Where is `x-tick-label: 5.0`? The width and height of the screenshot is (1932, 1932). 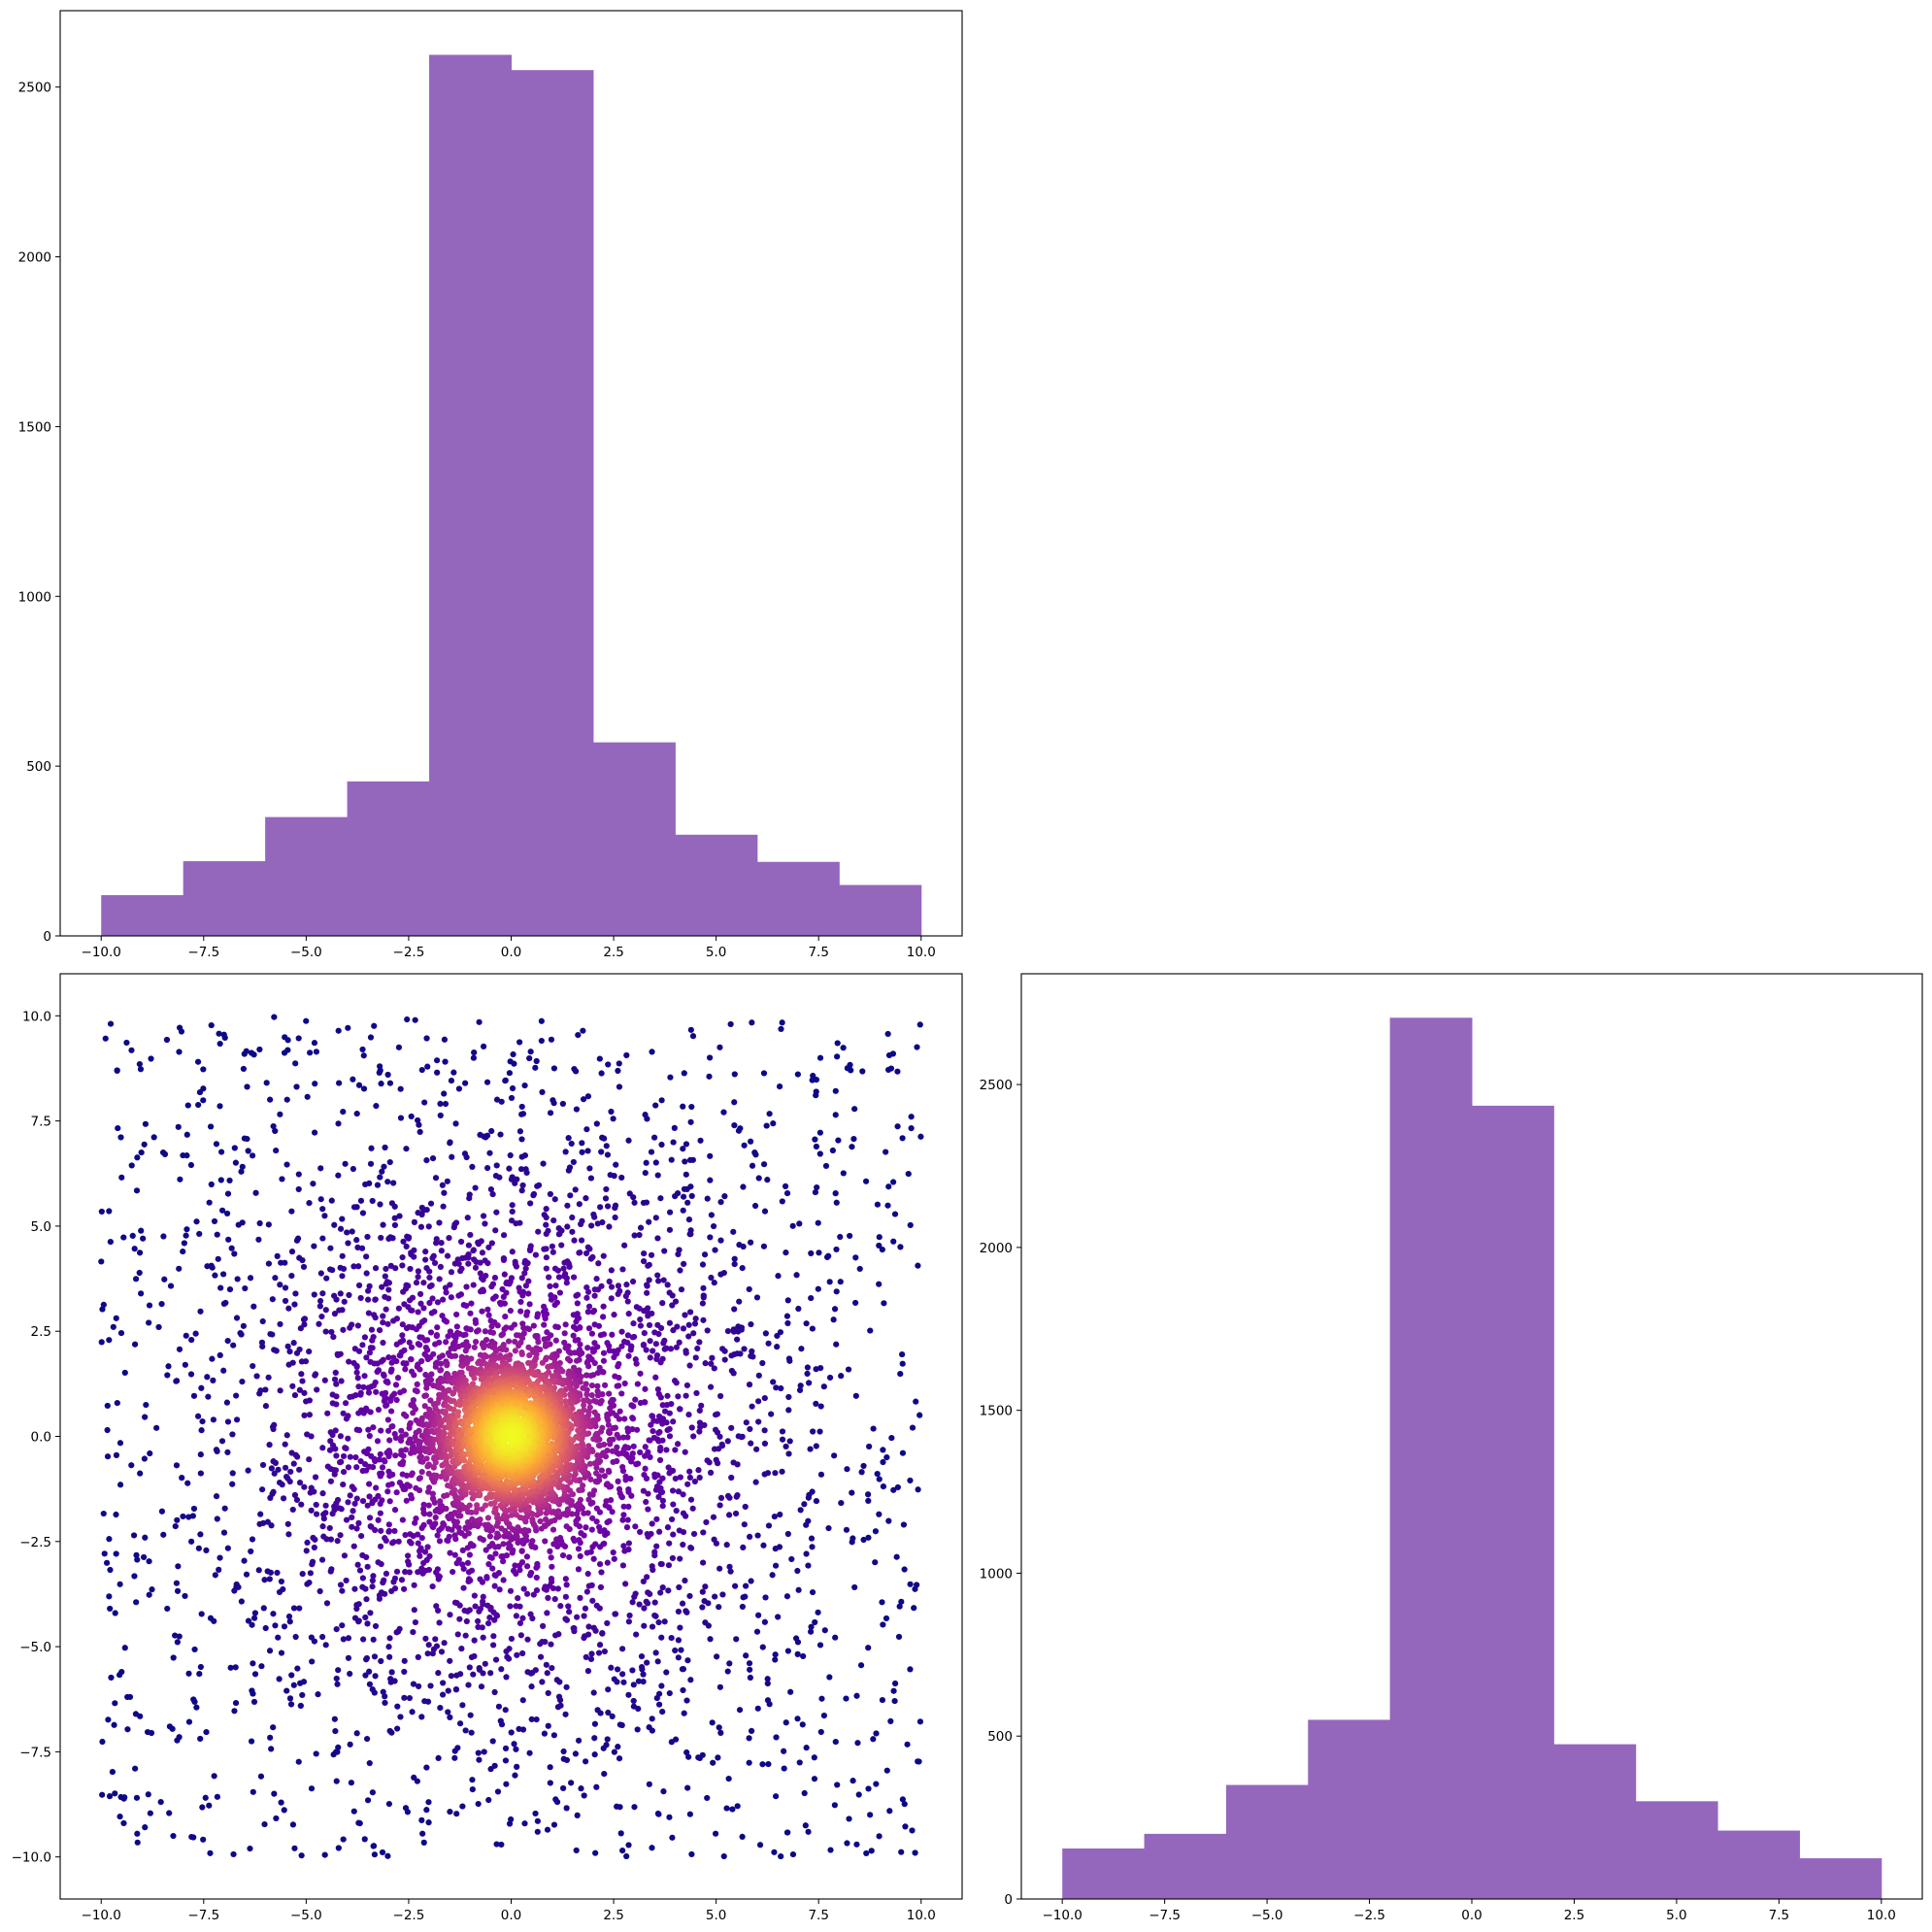 x-tick-label: 5.0 is located at coordinates (716, 952).